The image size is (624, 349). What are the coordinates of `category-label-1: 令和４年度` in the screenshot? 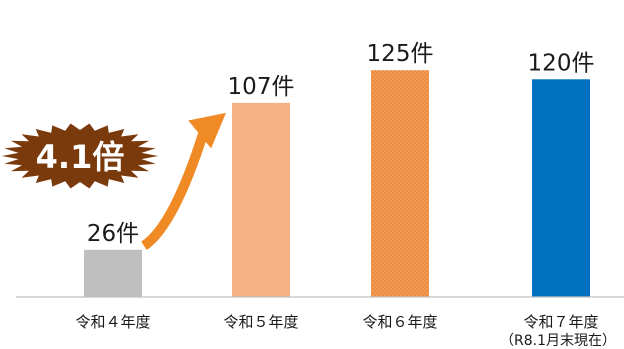 It's located at (112, 322).